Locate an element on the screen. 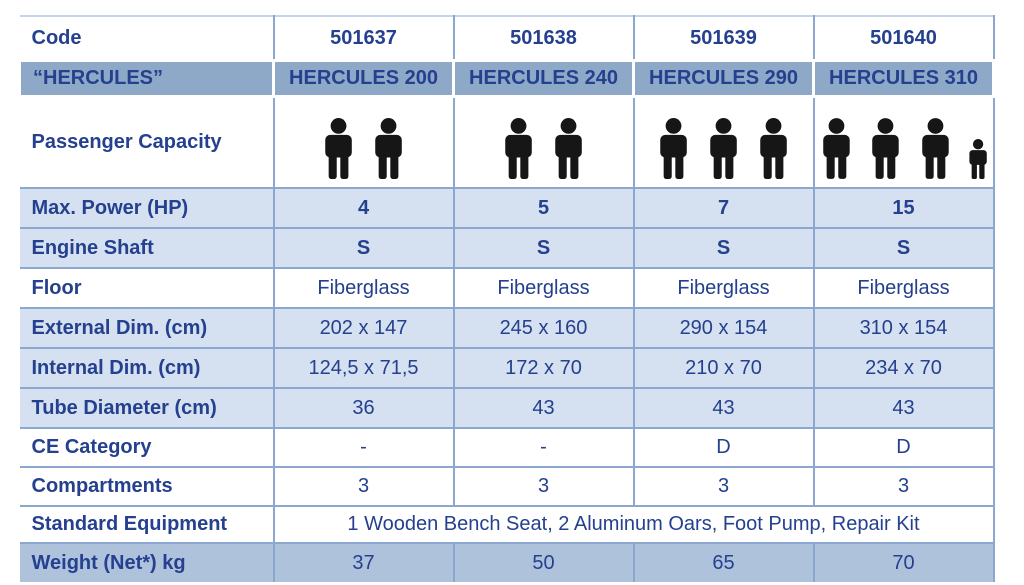 Image resolution: width=1024 pixels, height=585 pixels. row-code: Code 501637 501638 501639 501640 is located at coordinates (507, 38).